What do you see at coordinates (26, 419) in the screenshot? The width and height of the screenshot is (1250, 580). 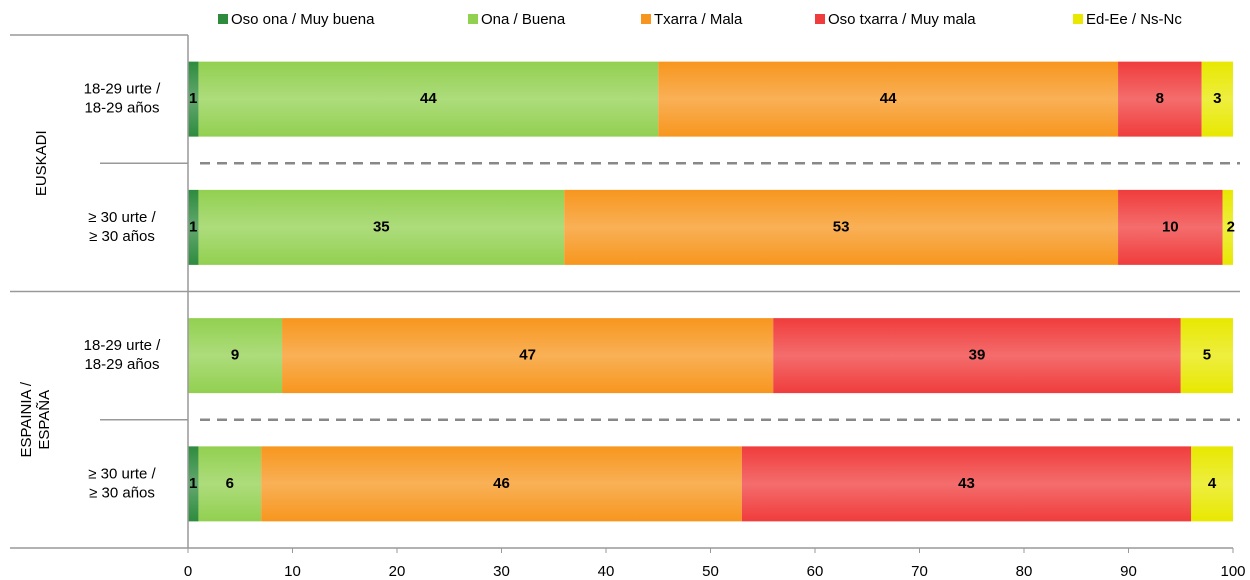 I see `group-label-line: ESPAINIA /` at bounding box center [26, 419].